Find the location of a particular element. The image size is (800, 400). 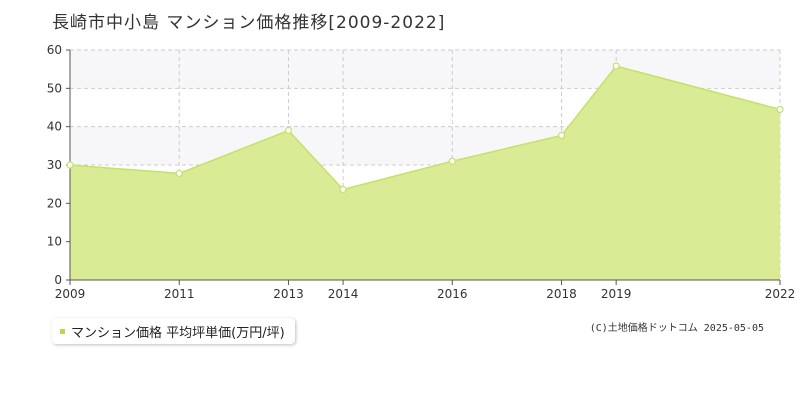

x-tick-label: 2013 is located at coordinates (288, 294).